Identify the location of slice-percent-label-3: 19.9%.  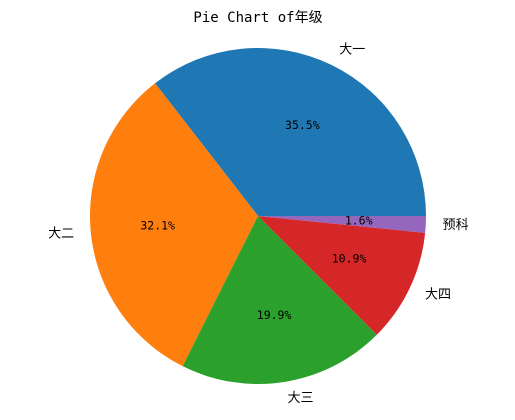
(274, 315).